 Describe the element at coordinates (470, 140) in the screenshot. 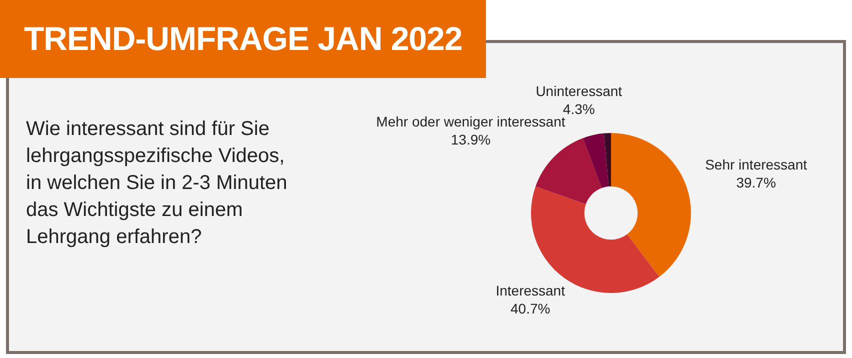

I see `data-label: 13.9%` at that location.